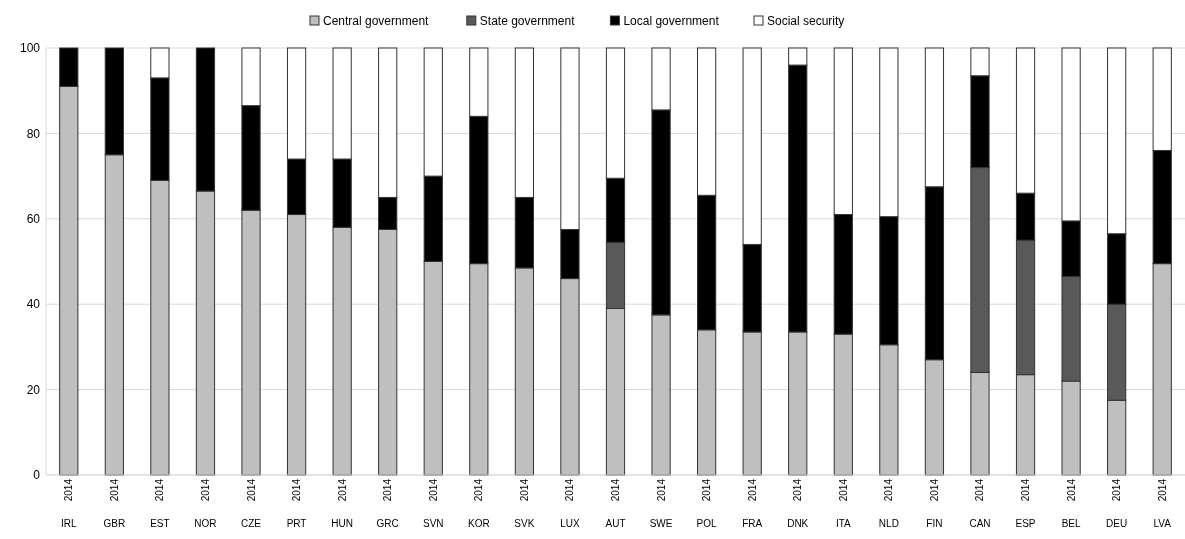 This screenshot has height=539, width=1185. What do you see at coordinates (888, 504) in the screenshot?
I see `category-label: 2014 NLD` at bounding box center [888, 504].